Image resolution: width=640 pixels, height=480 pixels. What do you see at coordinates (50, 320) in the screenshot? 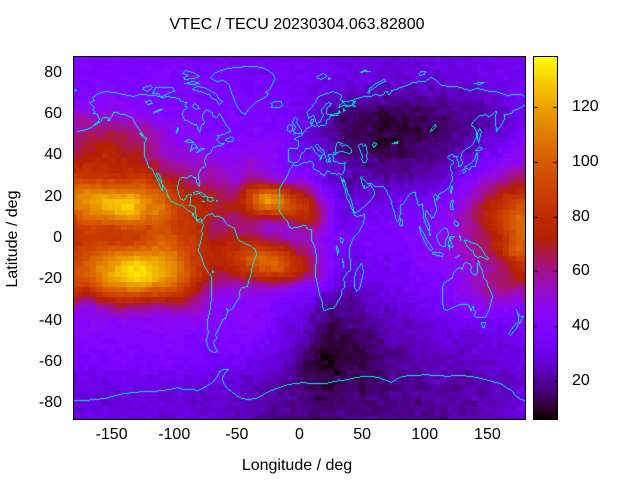
I see `y-tick-label: -40` at bounding box center [50, 320].